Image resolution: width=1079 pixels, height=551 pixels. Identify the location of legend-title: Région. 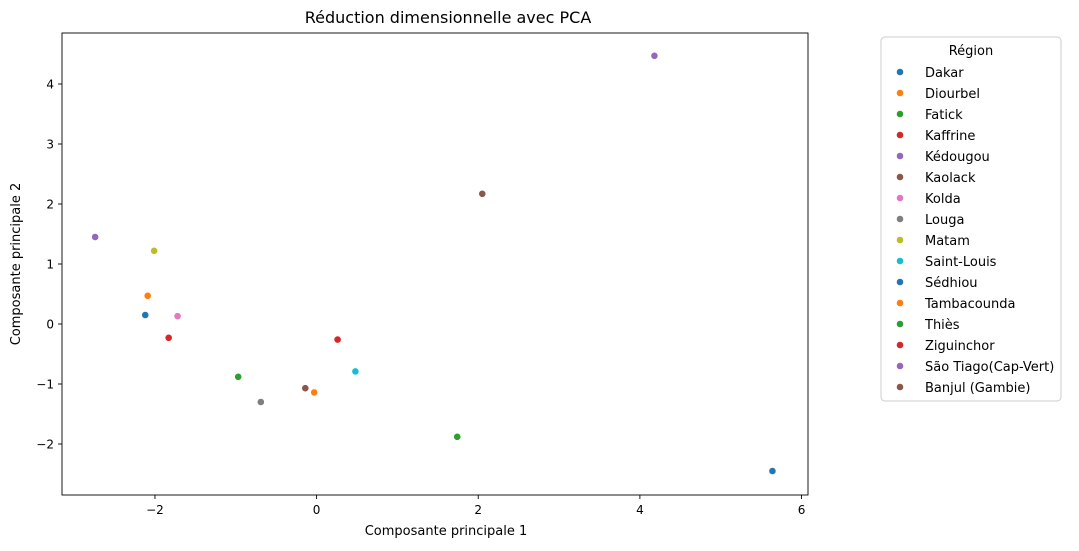
(971, 51).